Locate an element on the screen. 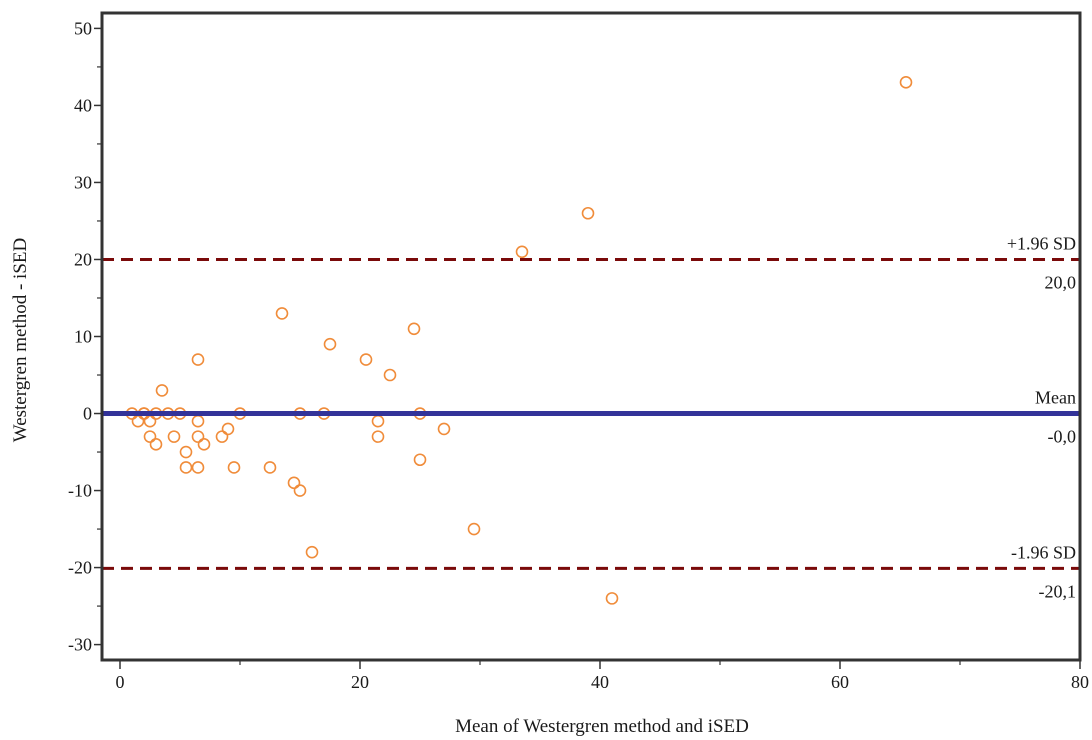 The width and height of the screenshot is (1092, 740). x-tick-label: 0 is located at coordinates (120, 682).